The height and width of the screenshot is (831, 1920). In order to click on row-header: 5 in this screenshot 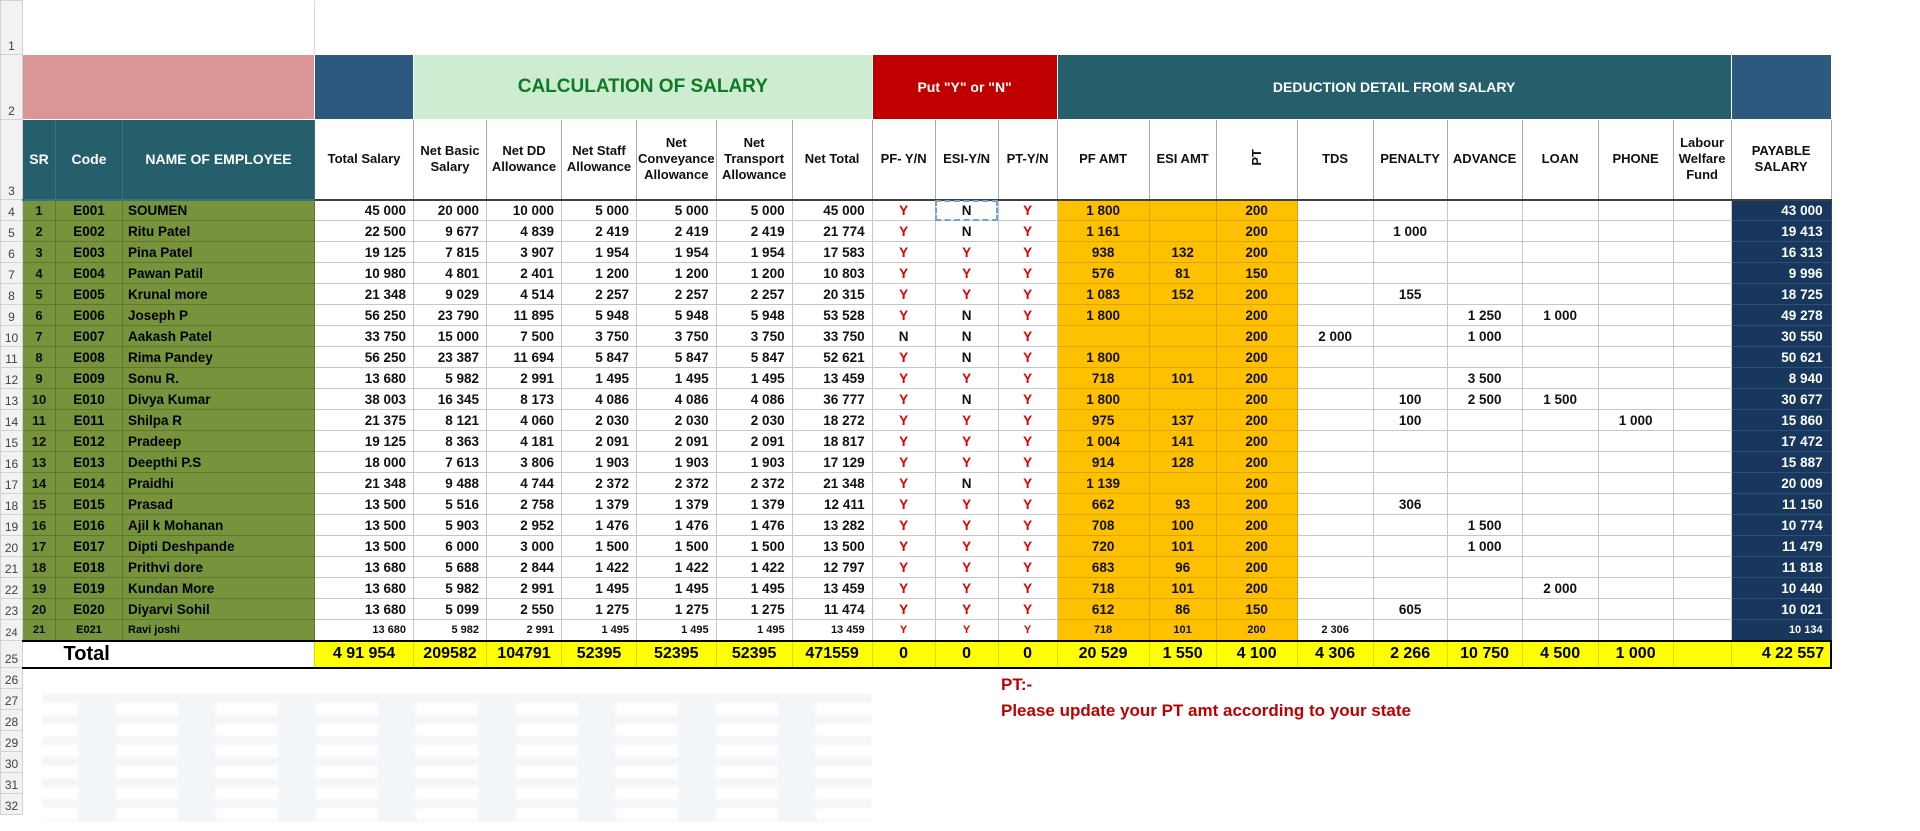, I will do `click(11, 231)`.